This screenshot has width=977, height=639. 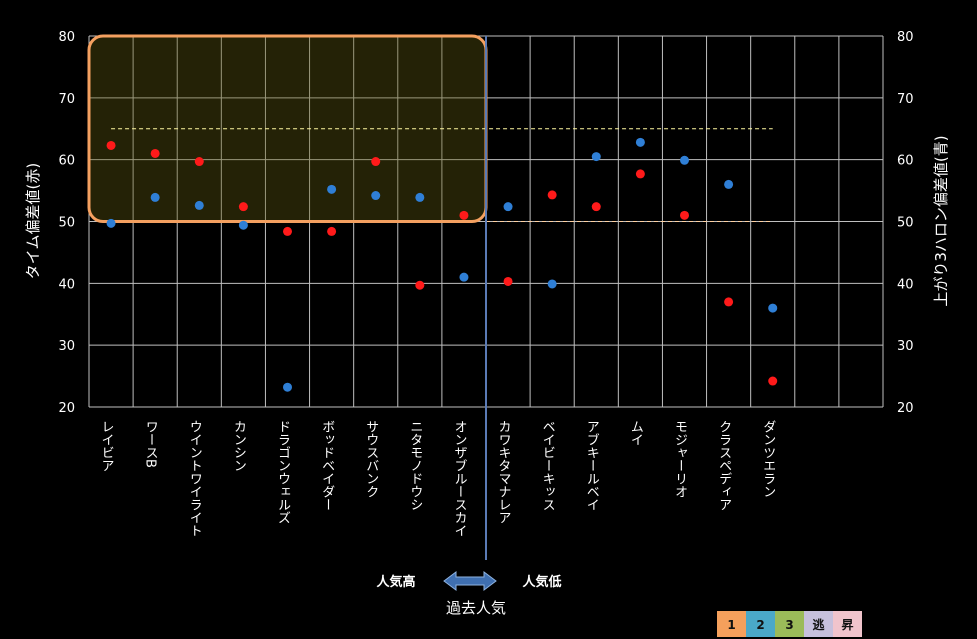 I want to click on legend-badges: 1 2 3 逃 昇, so click(x=789, y=624).